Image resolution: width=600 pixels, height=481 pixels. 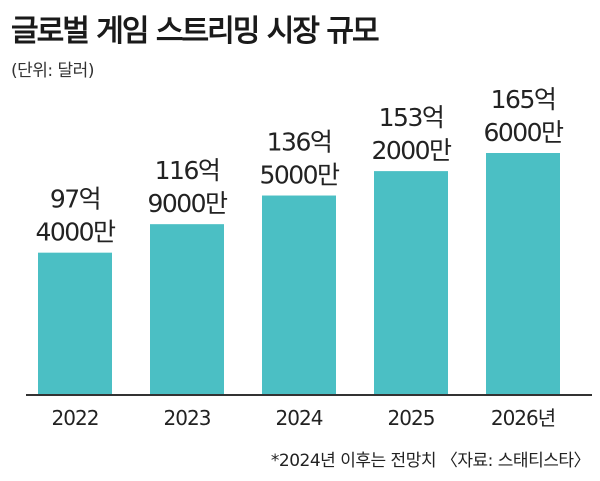 What do you see at coordinates (299, 418) in the screenshot?
I see `x-tick-label-2: 2024` at bounding box center [299, 418].